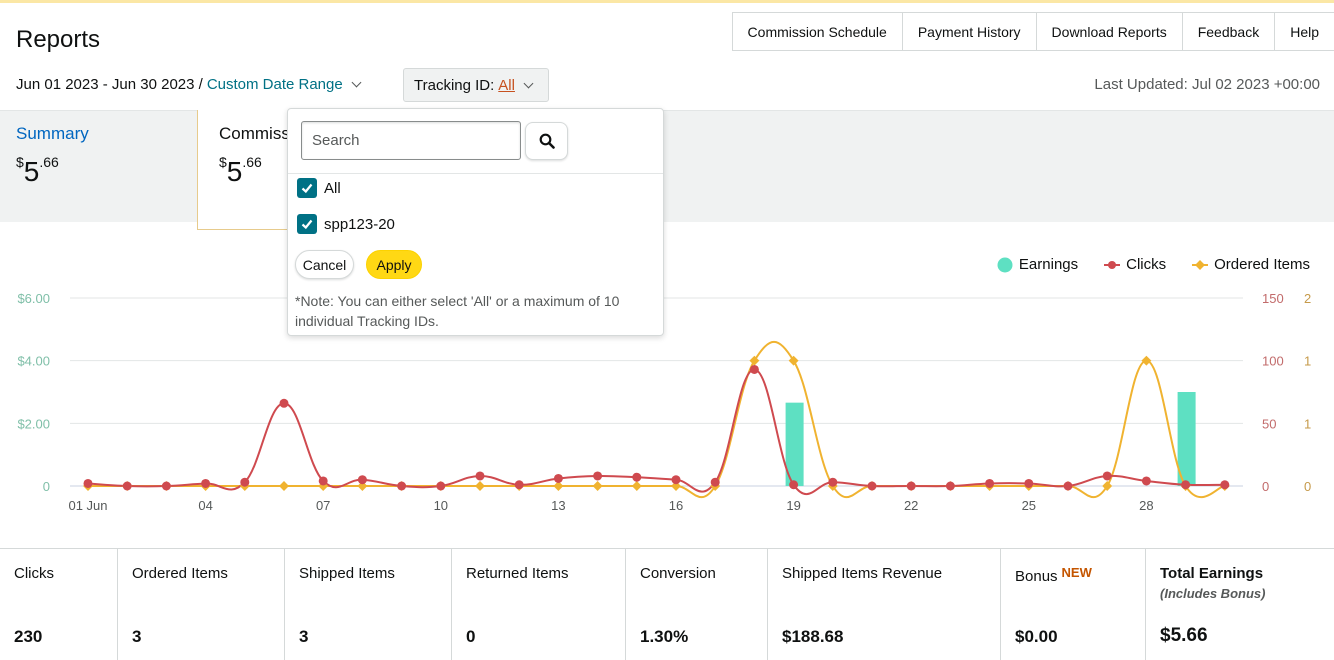  I want to click on feedback-button: Feedback, so click(1228, 32).